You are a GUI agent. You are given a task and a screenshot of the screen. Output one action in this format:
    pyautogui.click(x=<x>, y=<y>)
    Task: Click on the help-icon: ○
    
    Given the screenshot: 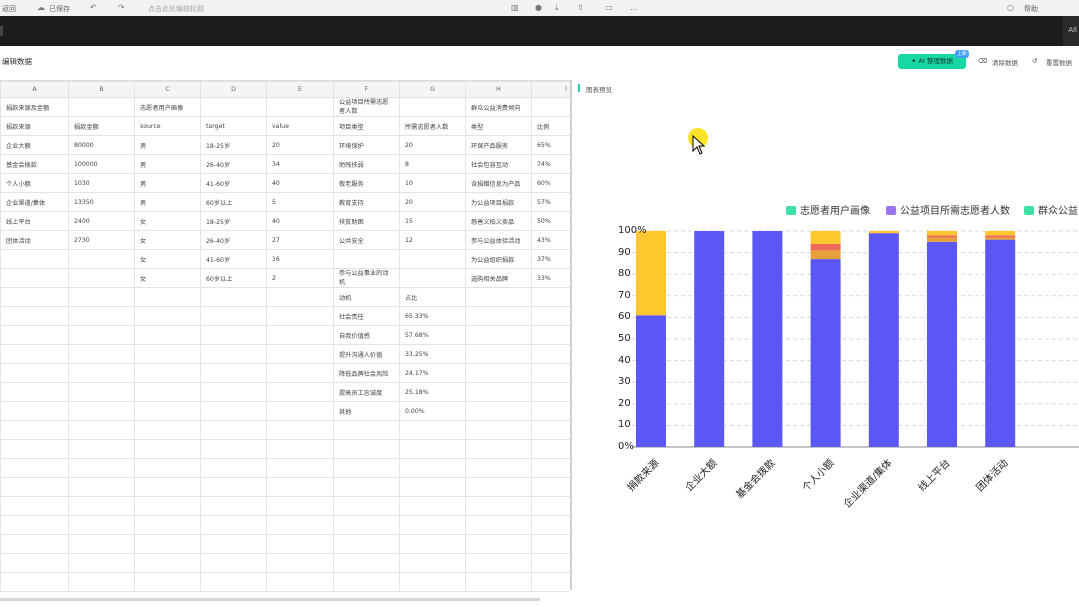 What is the action you would take?
    pyautogui.click(x=1010, y=7)
    